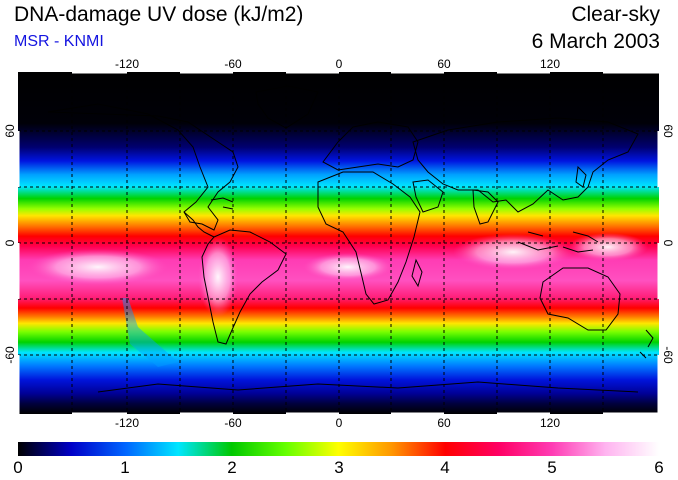 The width and height of the screenshot is (678, 480). What do you see at coordinates (339, 467) in the screenshot?
I see `colorbar-label: 3` at bounding box center [339, 467].